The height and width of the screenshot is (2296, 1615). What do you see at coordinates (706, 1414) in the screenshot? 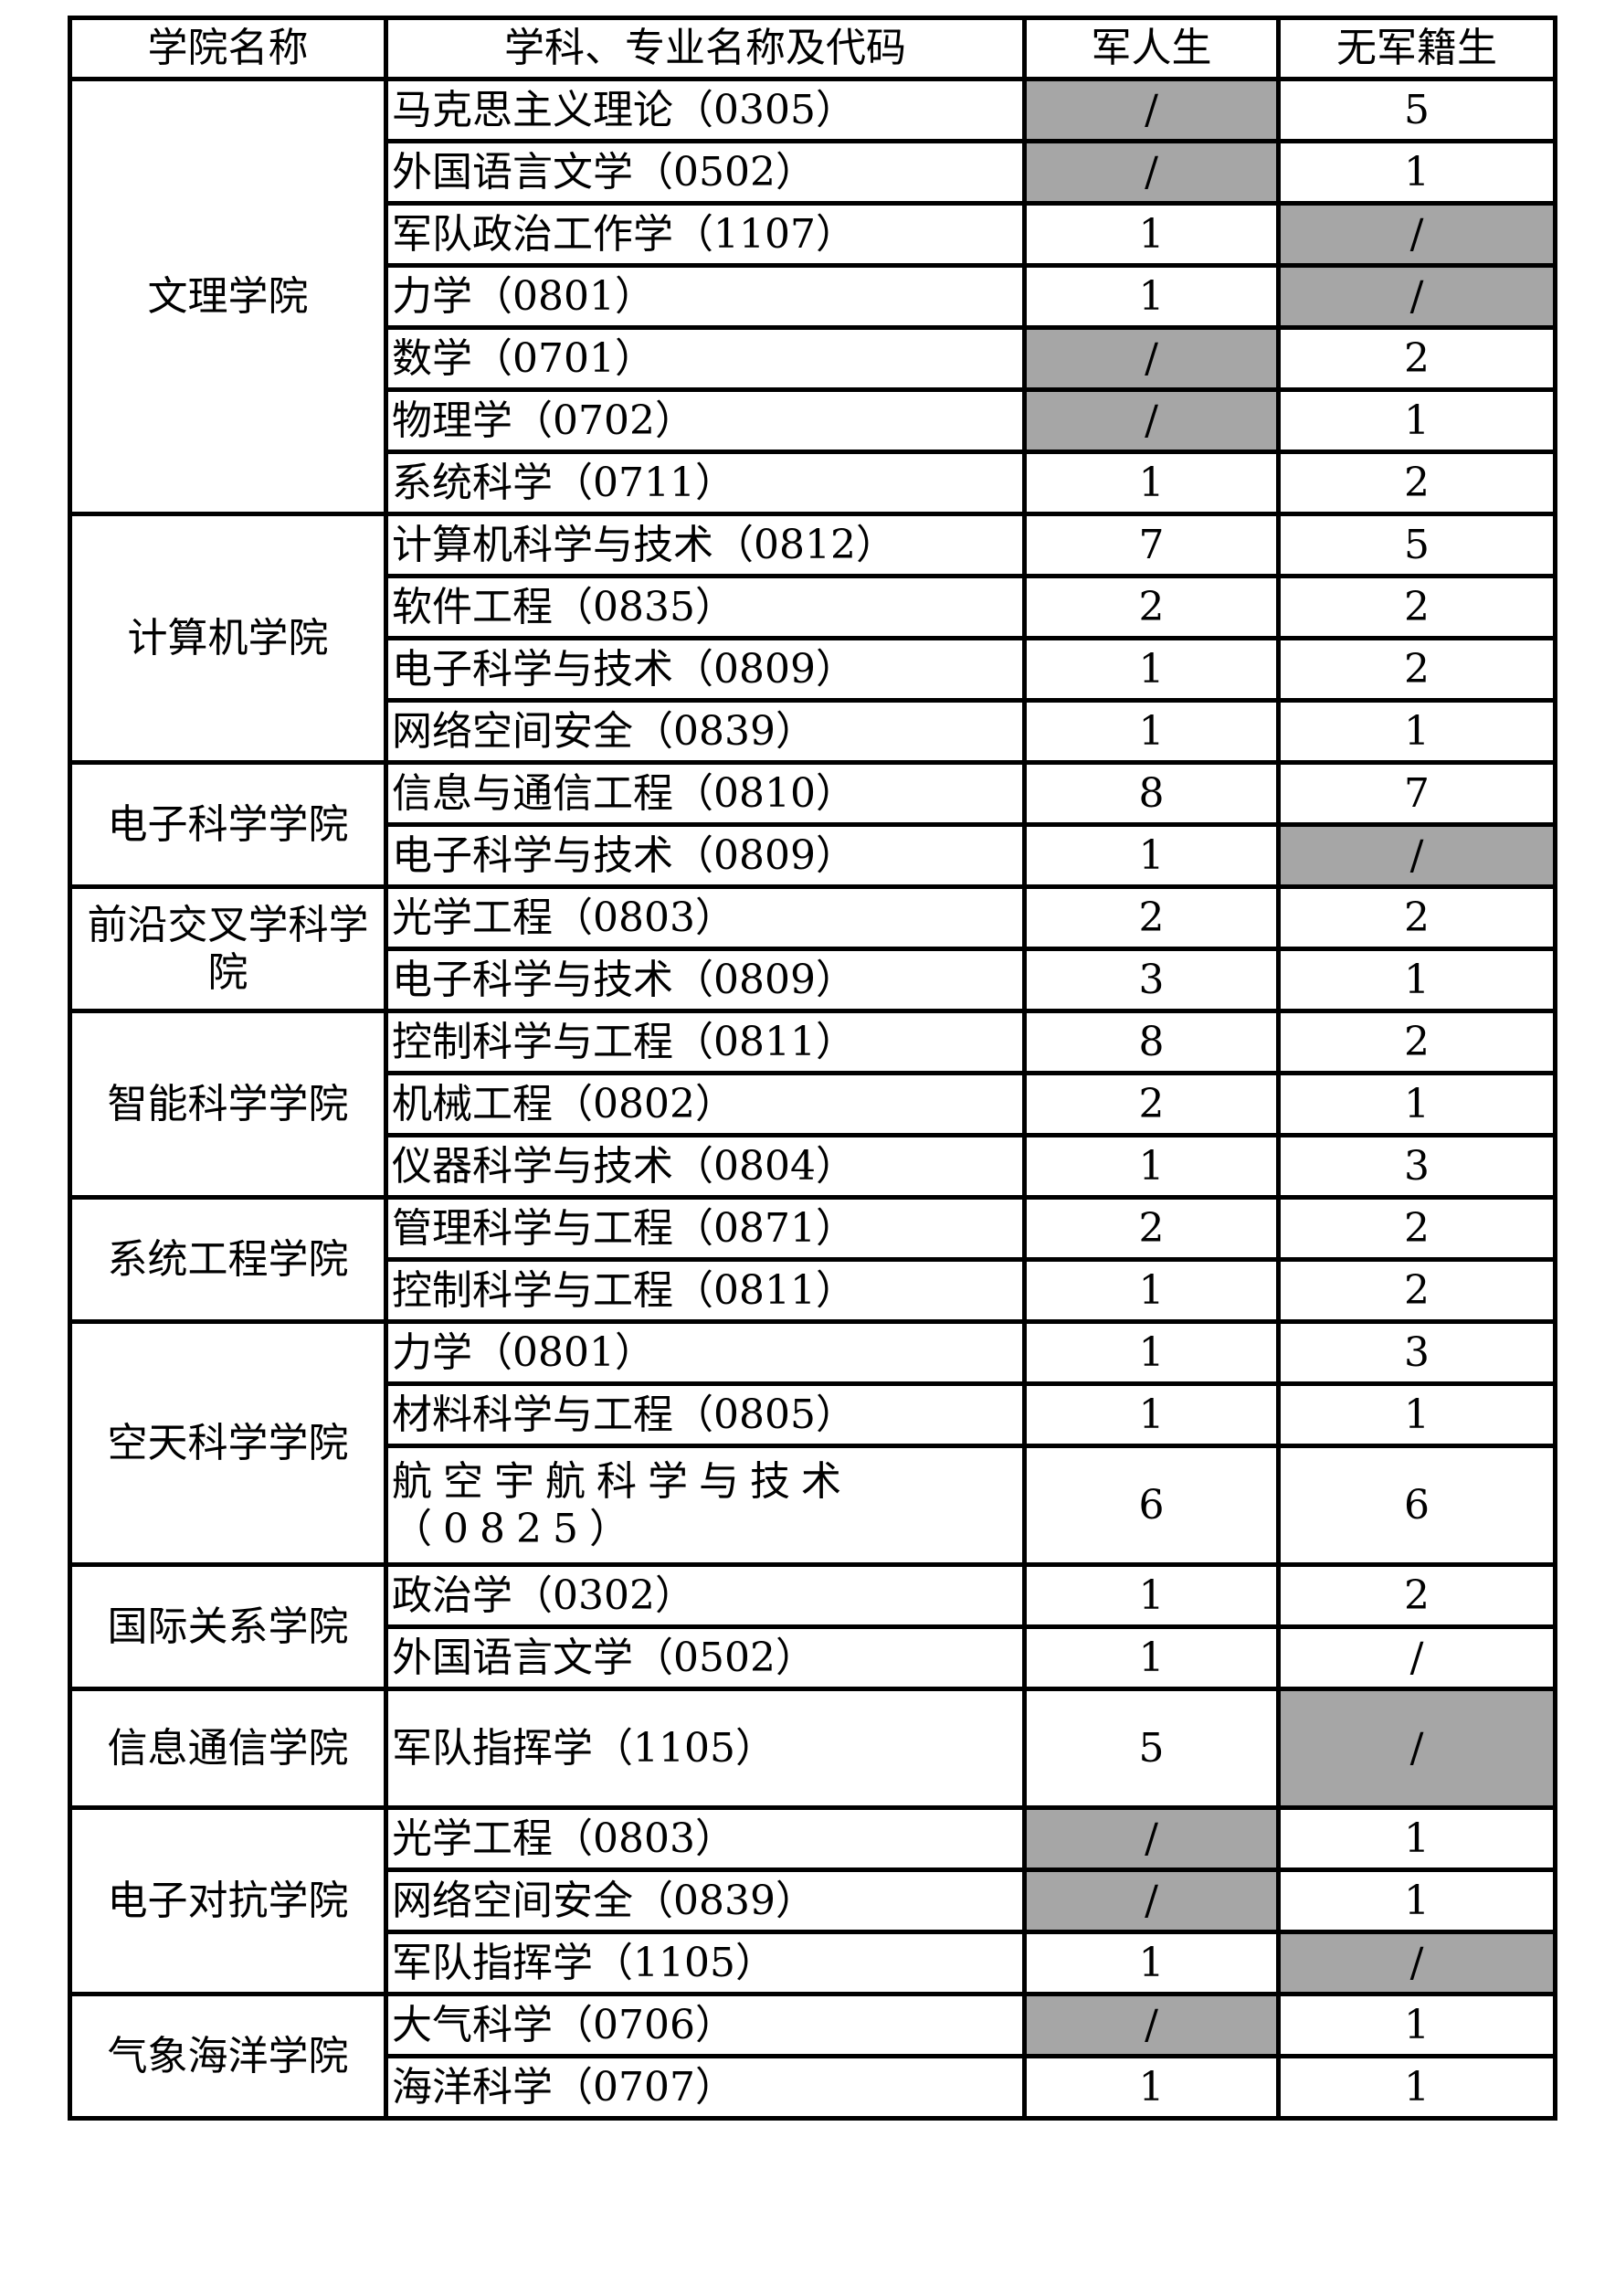
I see `major-name: 材料科学与工程（0805）` at bounding box center [706, 1414].